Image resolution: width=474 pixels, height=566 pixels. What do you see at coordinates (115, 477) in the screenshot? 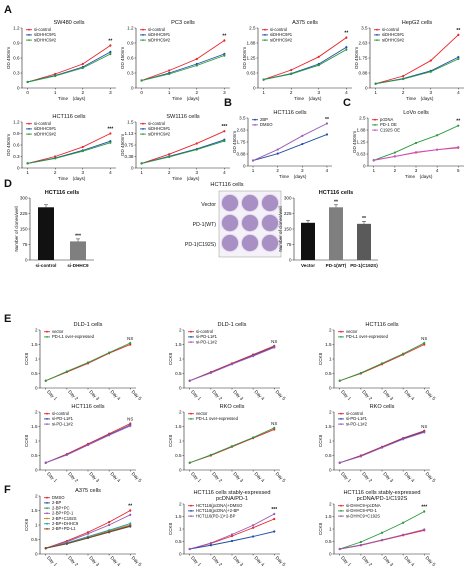
I see `x-tick-label: Day 4` at bounding box center [115, 477].